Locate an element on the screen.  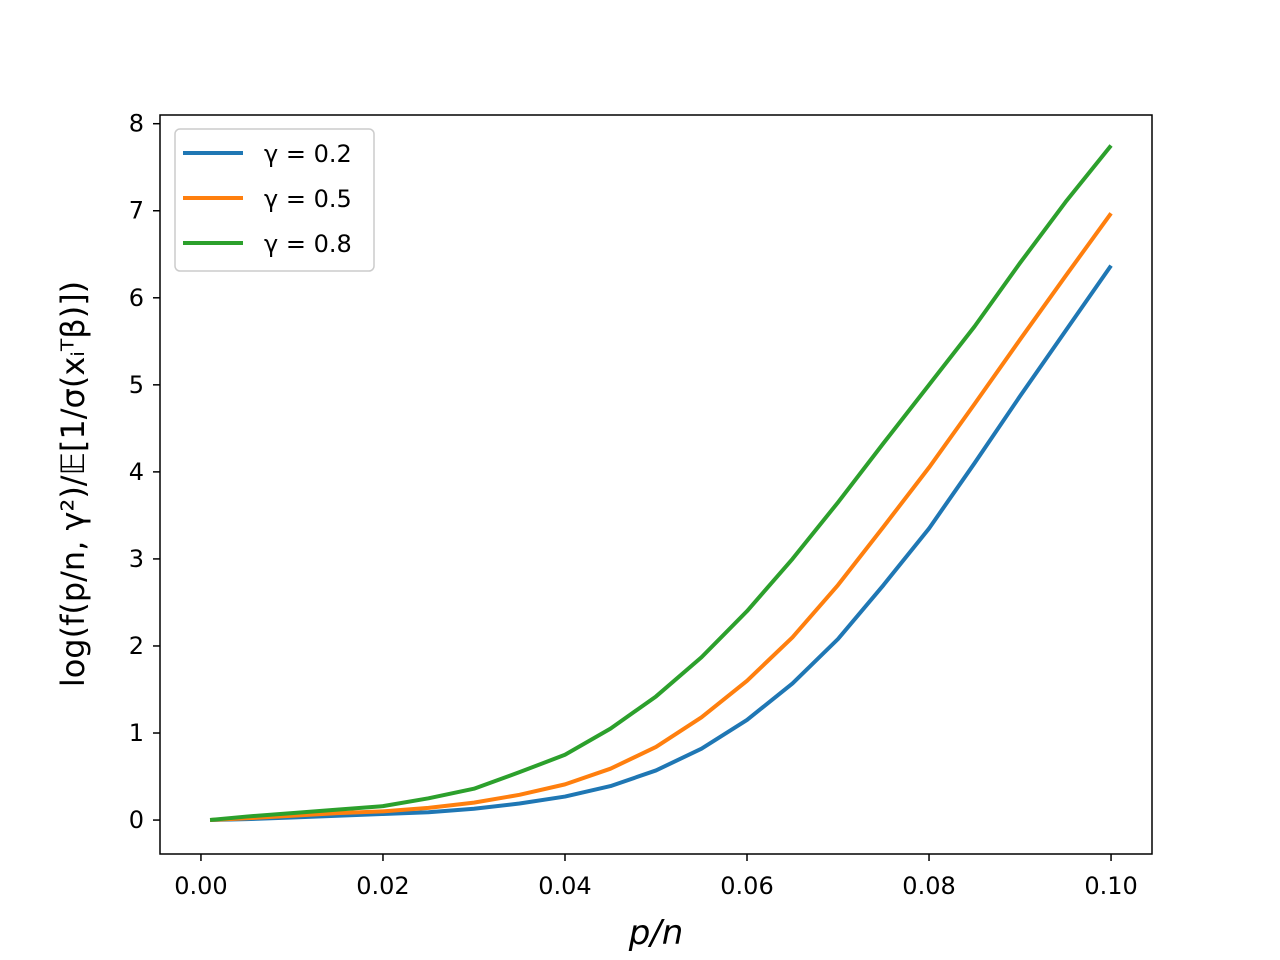
y-tick-label: 6 is located at coordinates (136, 298).